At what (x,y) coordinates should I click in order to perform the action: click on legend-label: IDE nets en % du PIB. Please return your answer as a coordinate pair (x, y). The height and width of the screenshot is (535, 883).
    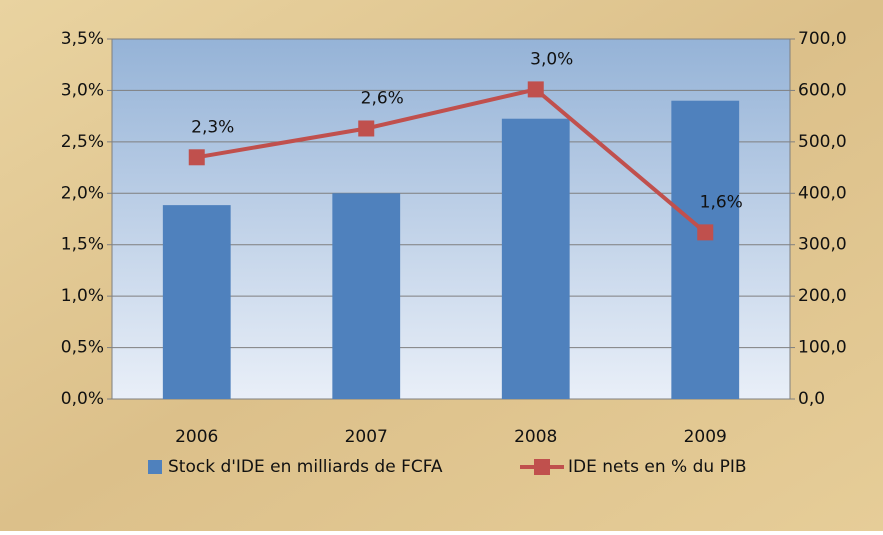
    Looking at the image, I should click on (657, 467).